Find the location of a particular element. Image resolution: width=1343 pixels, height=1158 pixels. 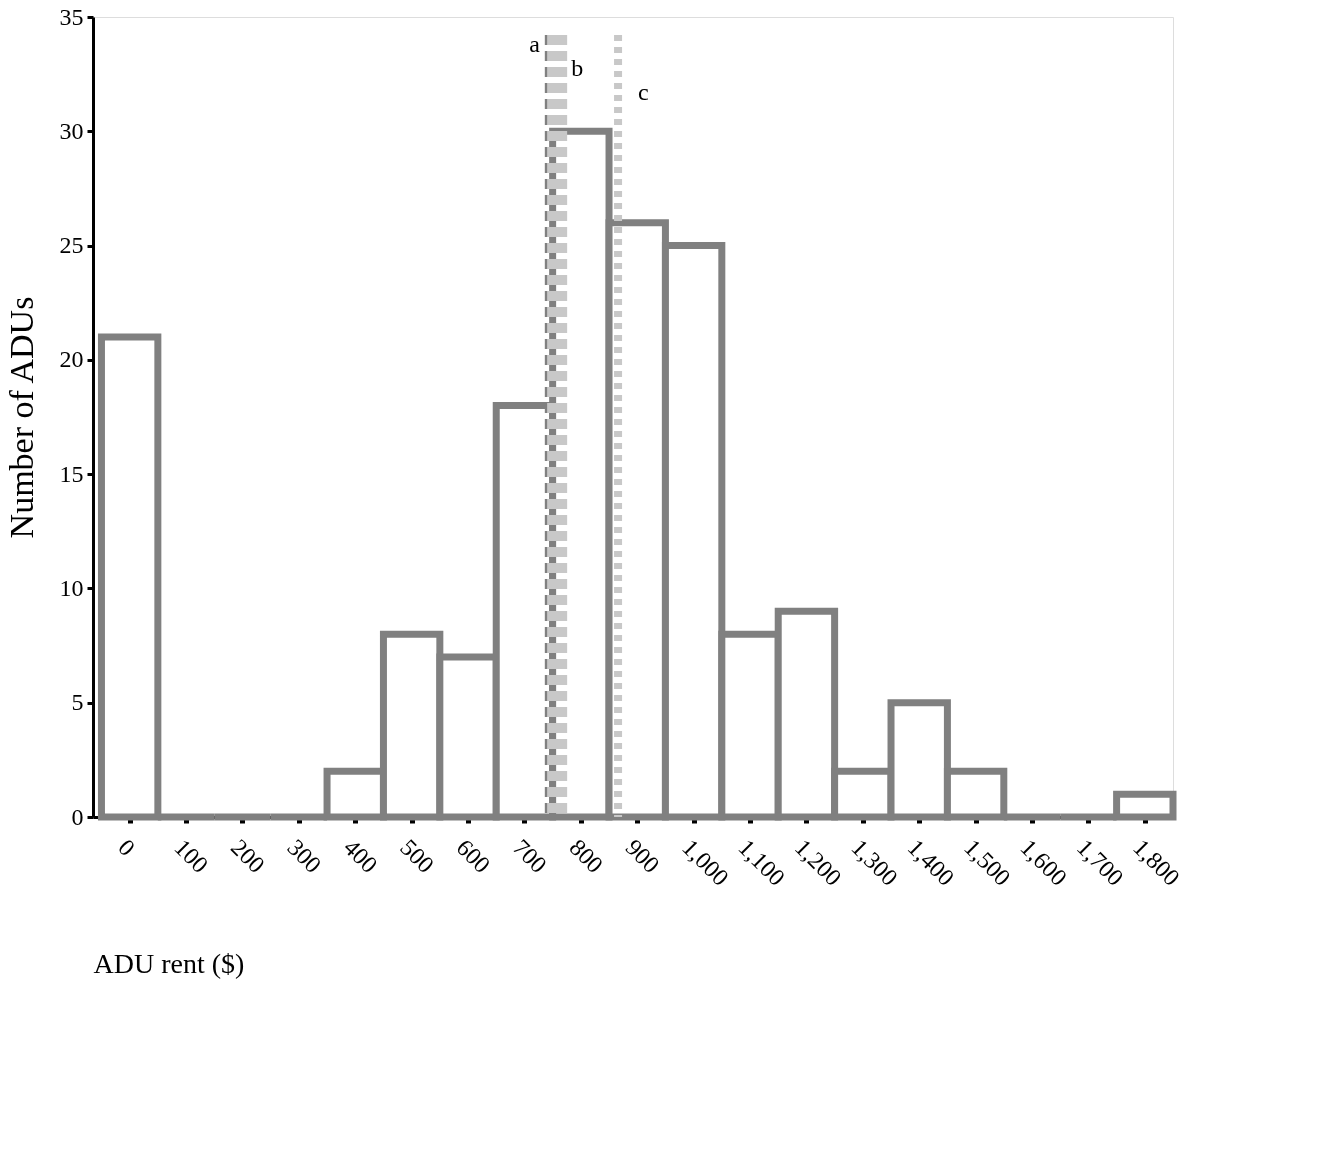

x-tick-label: 500 is located at coordinates (417, 856).